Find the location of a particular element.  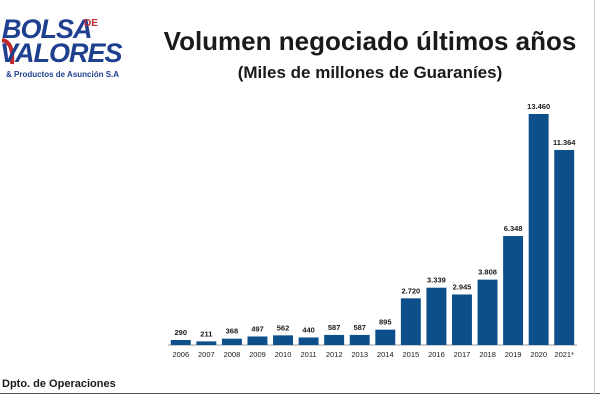

x-tick-label-2013: 2013 is located at coordinates (359, 354).